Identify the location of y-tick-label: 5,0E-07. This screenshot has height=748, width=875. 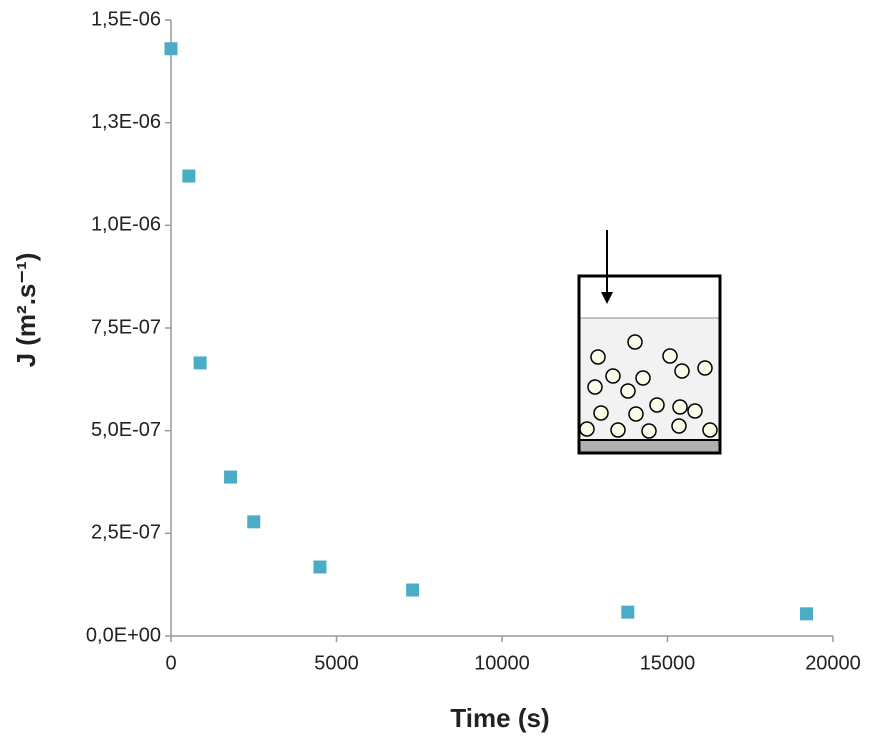
(126, 430).